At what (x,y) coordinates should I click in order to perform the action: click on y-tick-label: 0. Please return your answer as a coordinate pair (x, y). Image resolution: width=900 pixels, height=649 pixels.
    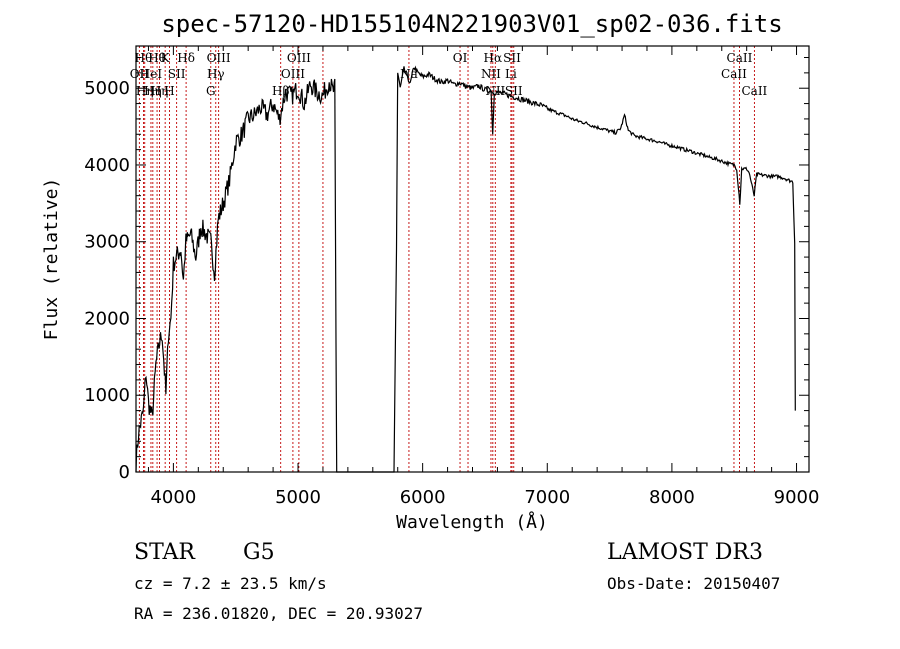
    Looking at the image, I should click on (124, 472).